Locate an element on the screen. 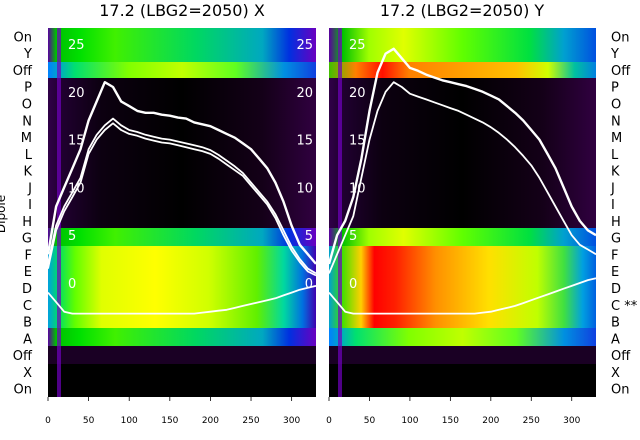 The height and width of the screenshot is (440, 640). row-label-right: D is located at coordinates (616, 289).